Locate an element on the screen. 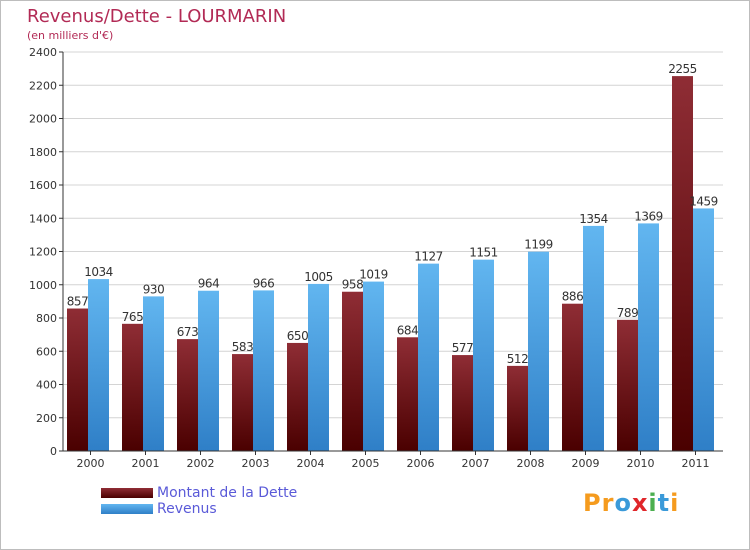  x-tick-label: 2010 is located at coordinates (641, 463).